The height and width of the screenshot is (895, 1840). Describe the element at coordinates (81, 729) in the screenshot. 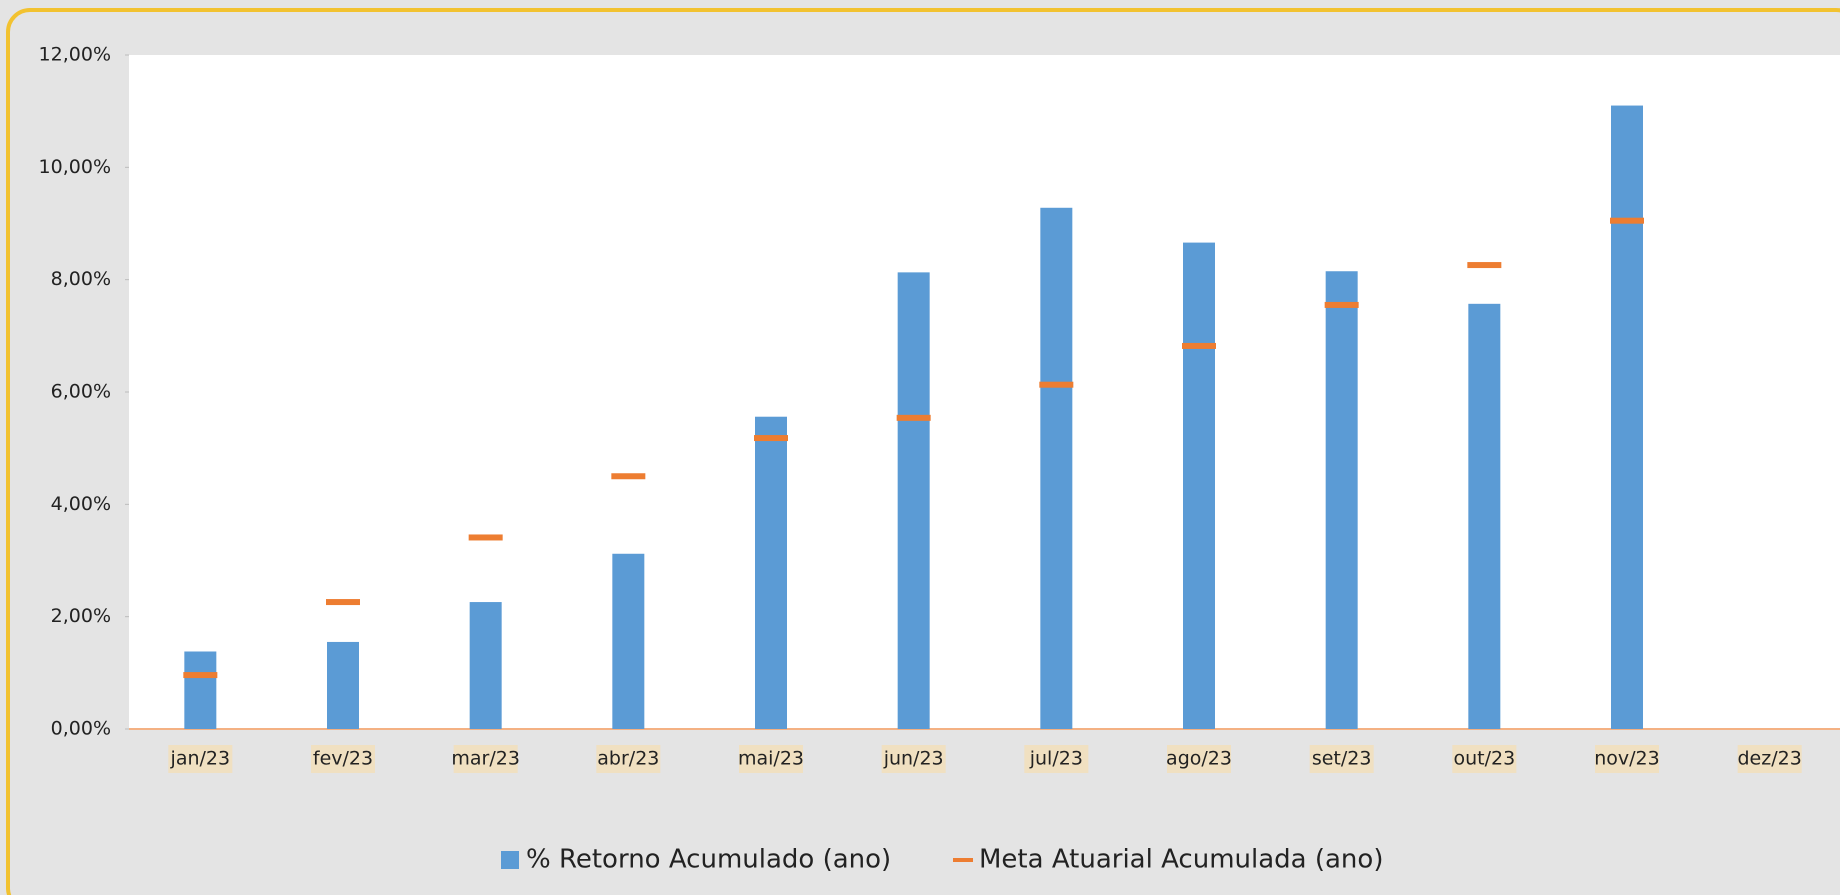

I see `y-tick-label: 0,00%` at that location.